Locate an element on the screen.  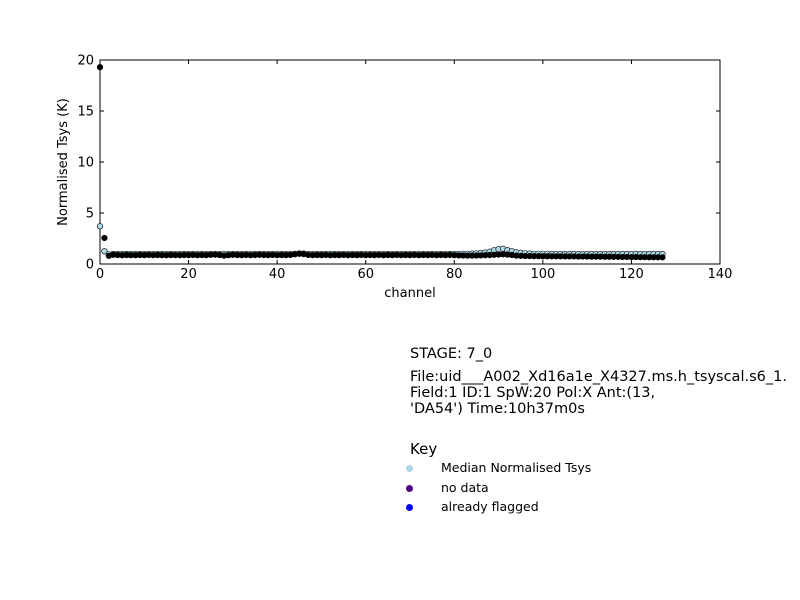
y-axis-label: Normalised Tsys (K) is located at coordinates (63, 162).